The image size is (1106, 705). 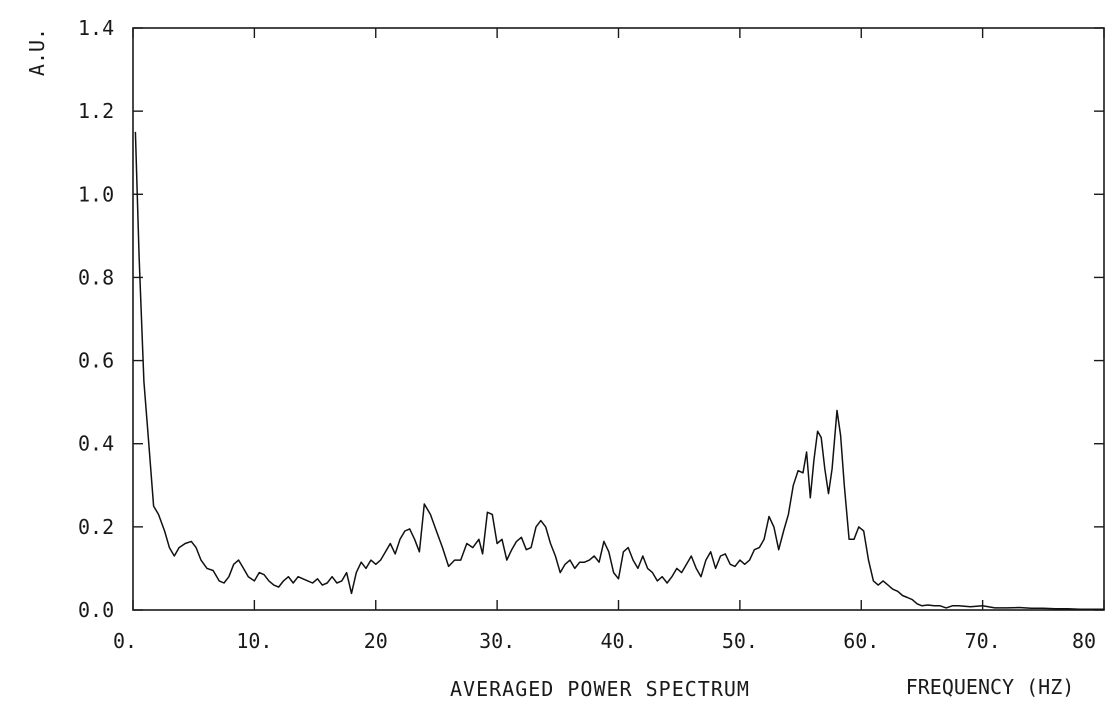 What do you see at coordinates (96, 361) in the screenshot?
I see `y-tick-label-0.6: 0.6` at bounding box center [96, 361].